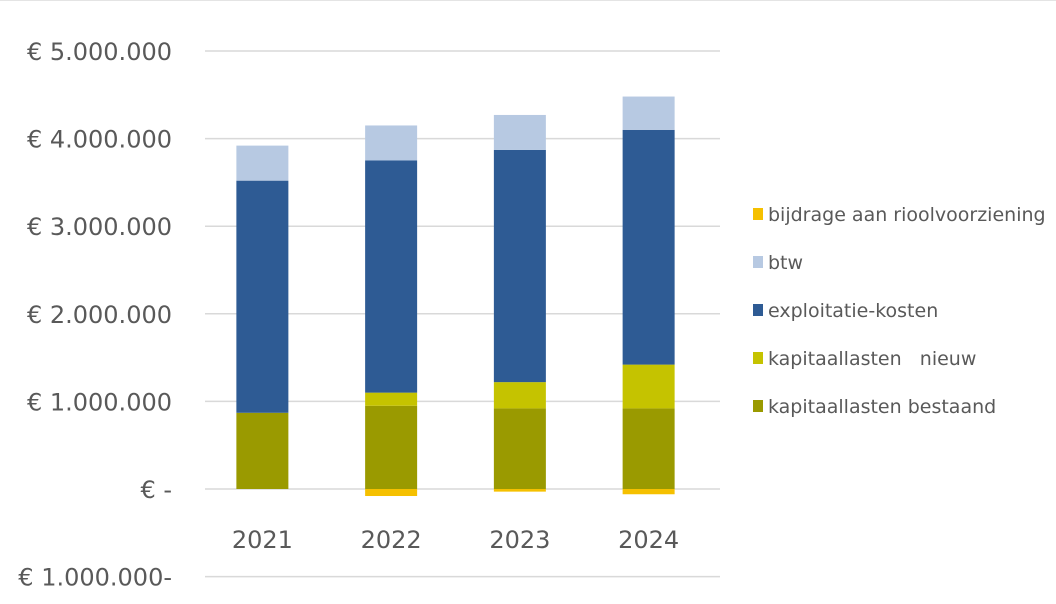  I want to click on bar-segment-kapitaallasten-bestaand-2024, so click(648, 448).